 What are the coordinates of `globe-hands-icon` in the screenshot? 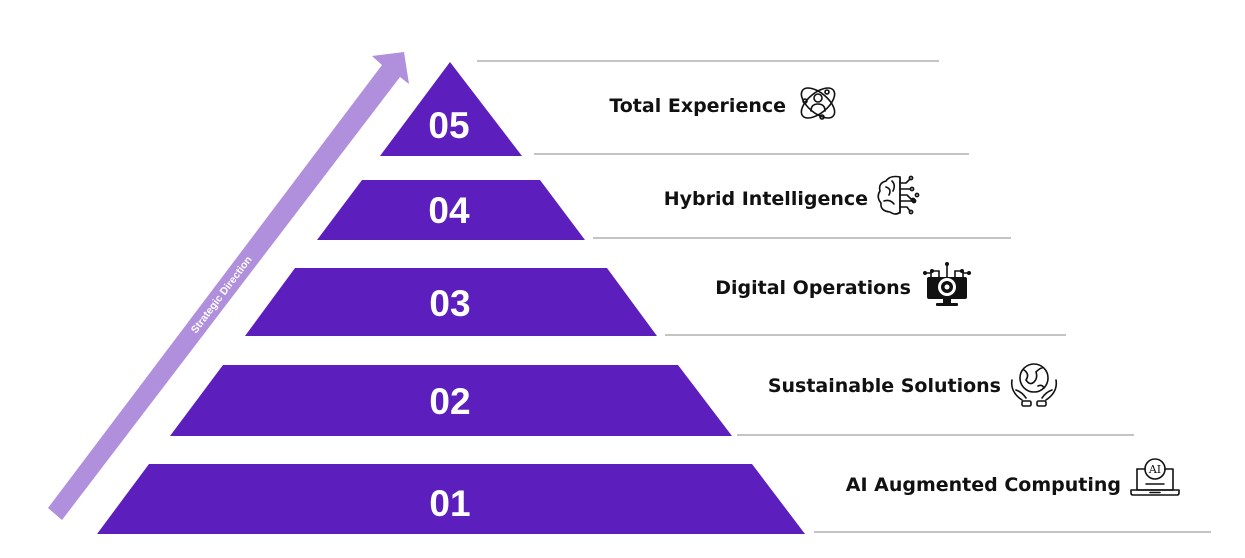 It's located at (1034, 385).